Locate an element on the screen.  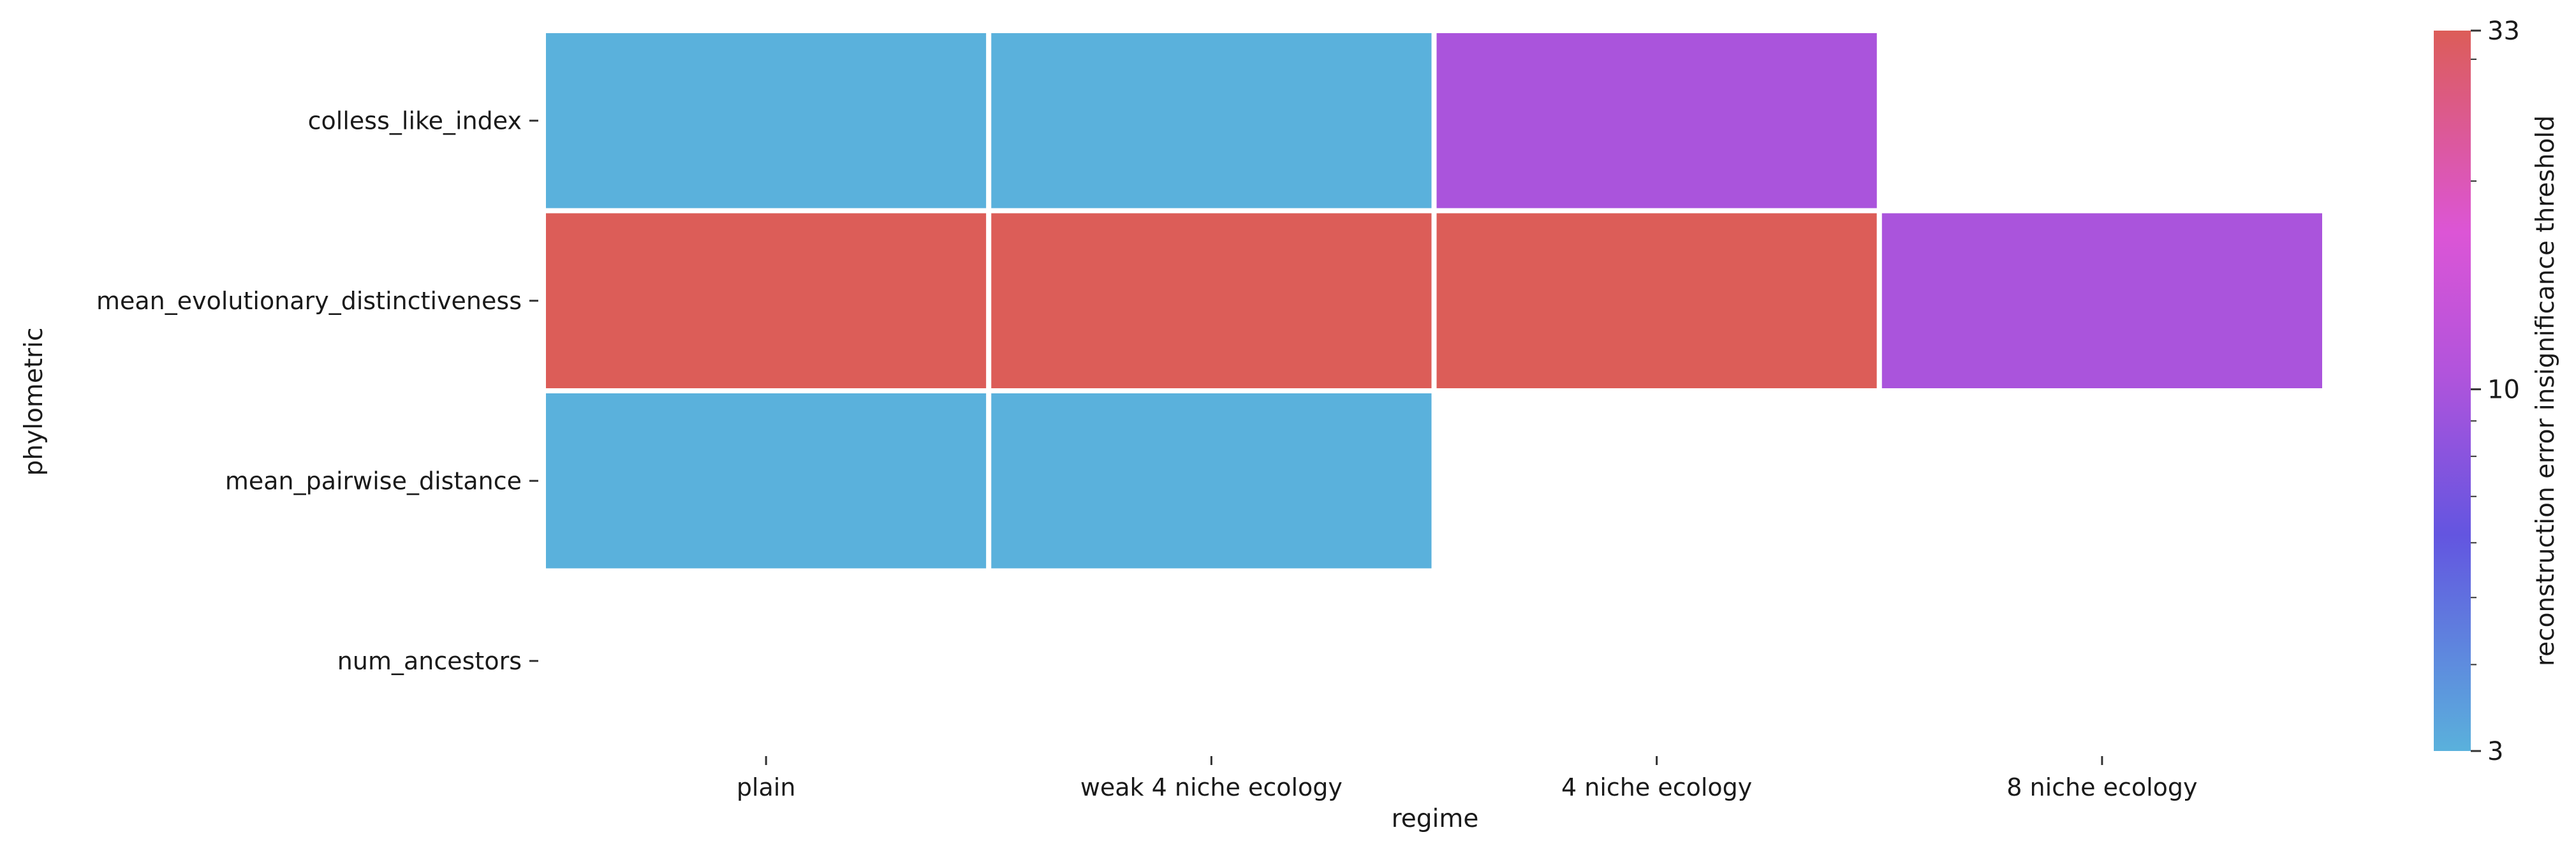
x-tick-label: 8 niche ecology is located at coordinates (2101, 787).